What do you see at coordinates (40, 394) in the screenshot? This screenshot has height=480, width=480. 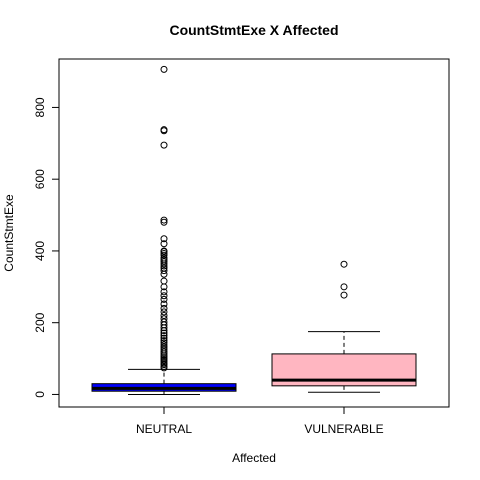 I see `y-tick-label: 0` at bounding box center [40, 394].